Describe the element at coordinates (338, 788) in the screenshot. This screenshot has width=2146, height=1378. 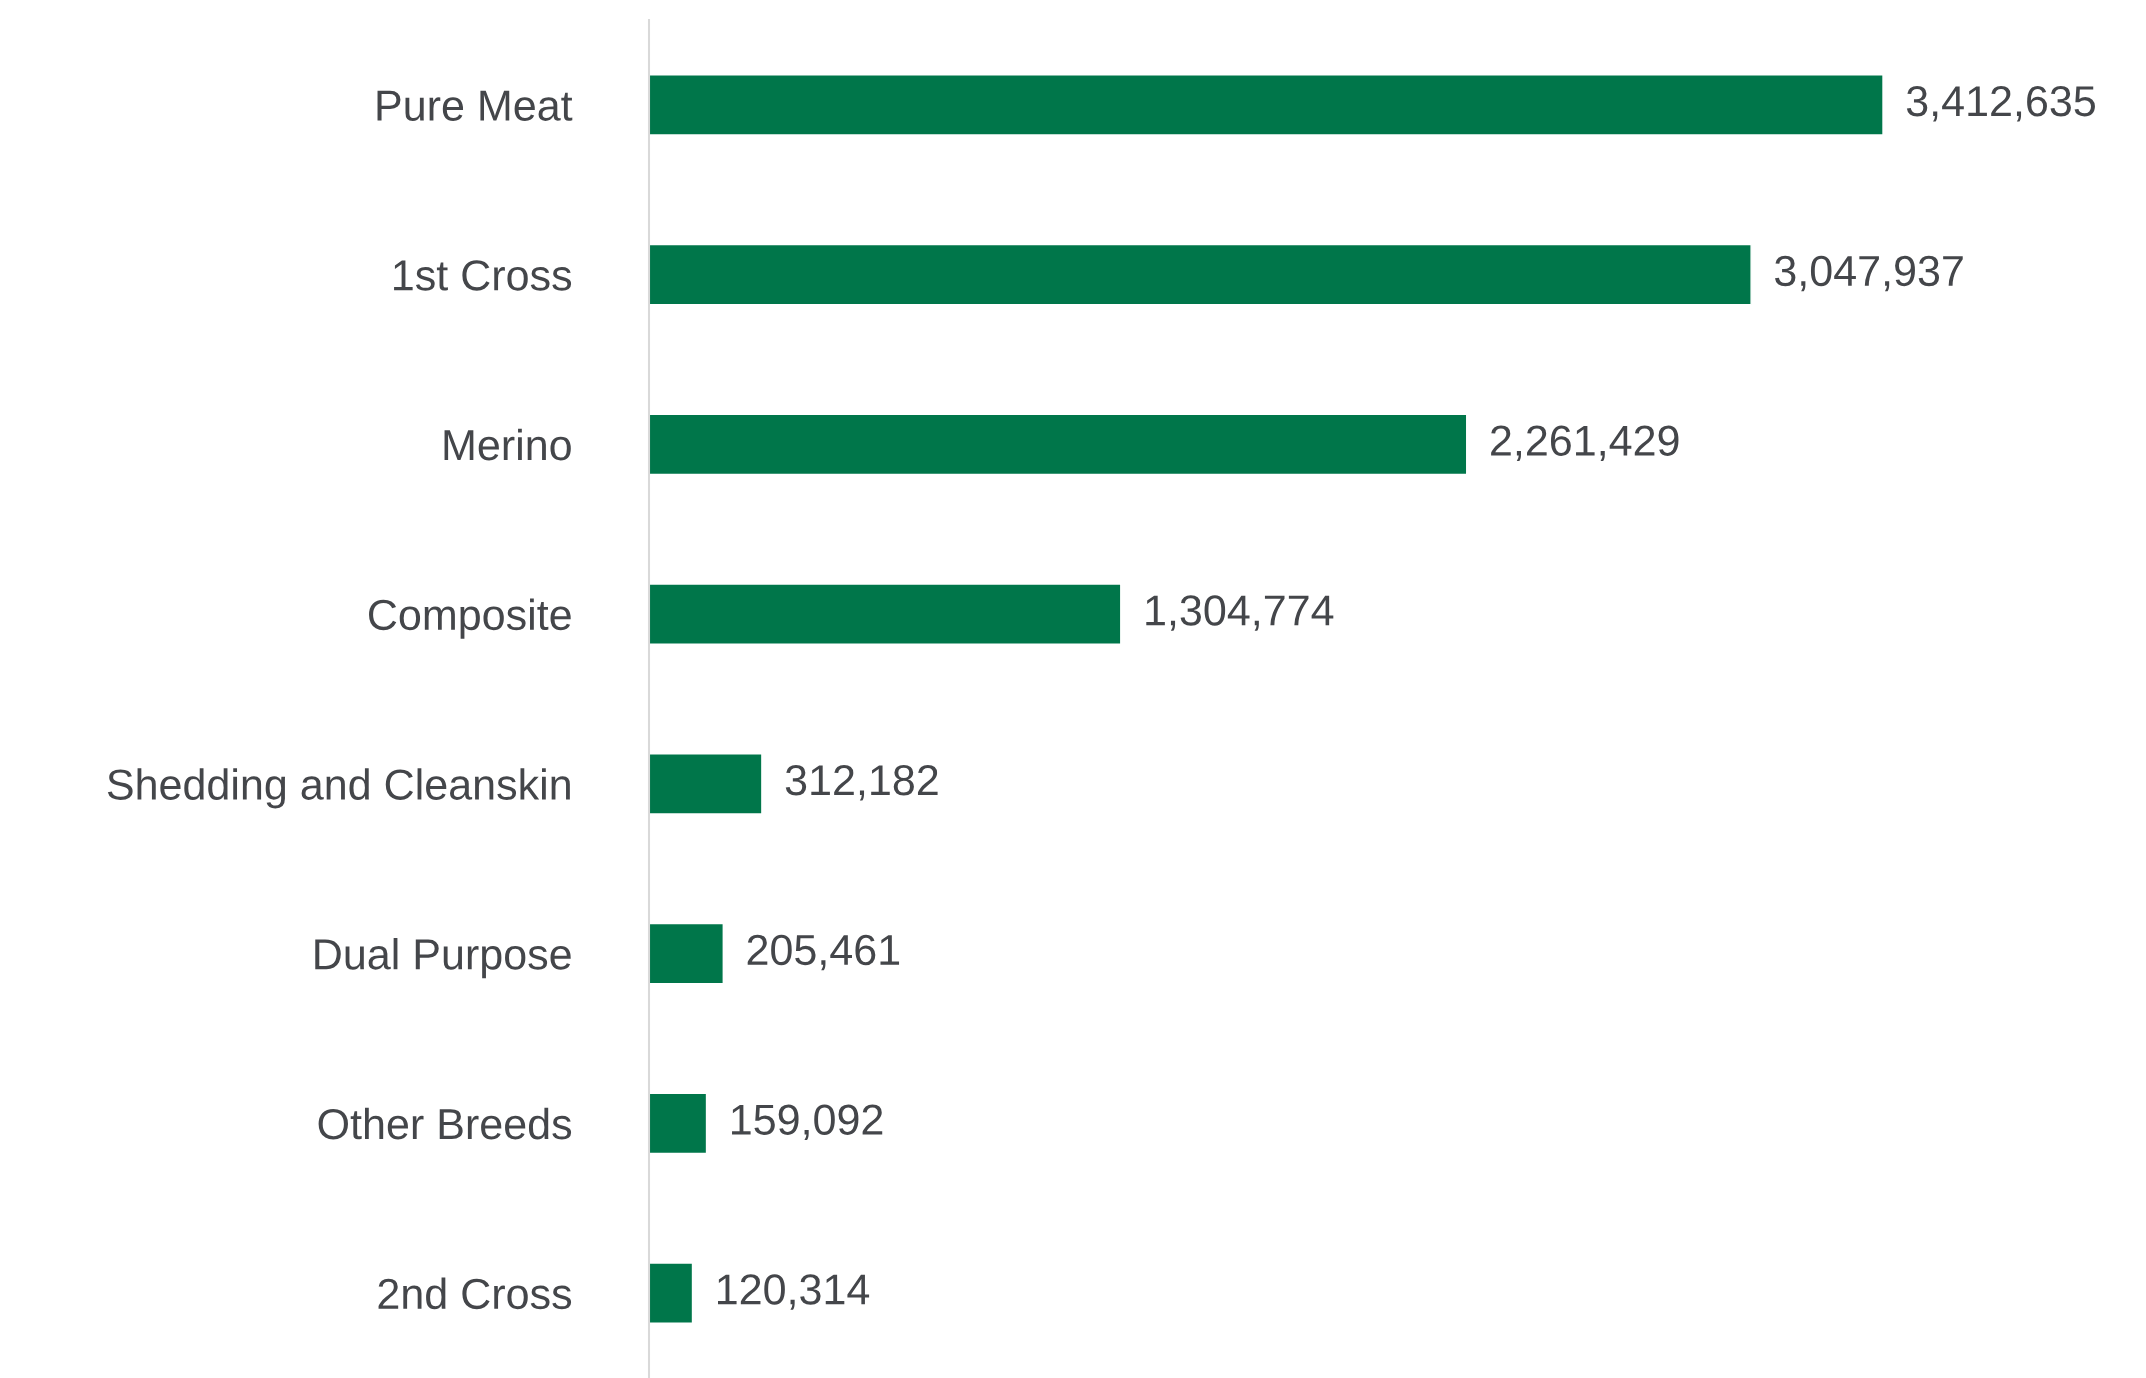
I see `y-tick-label: Shedding and Cleanskin` at that location.